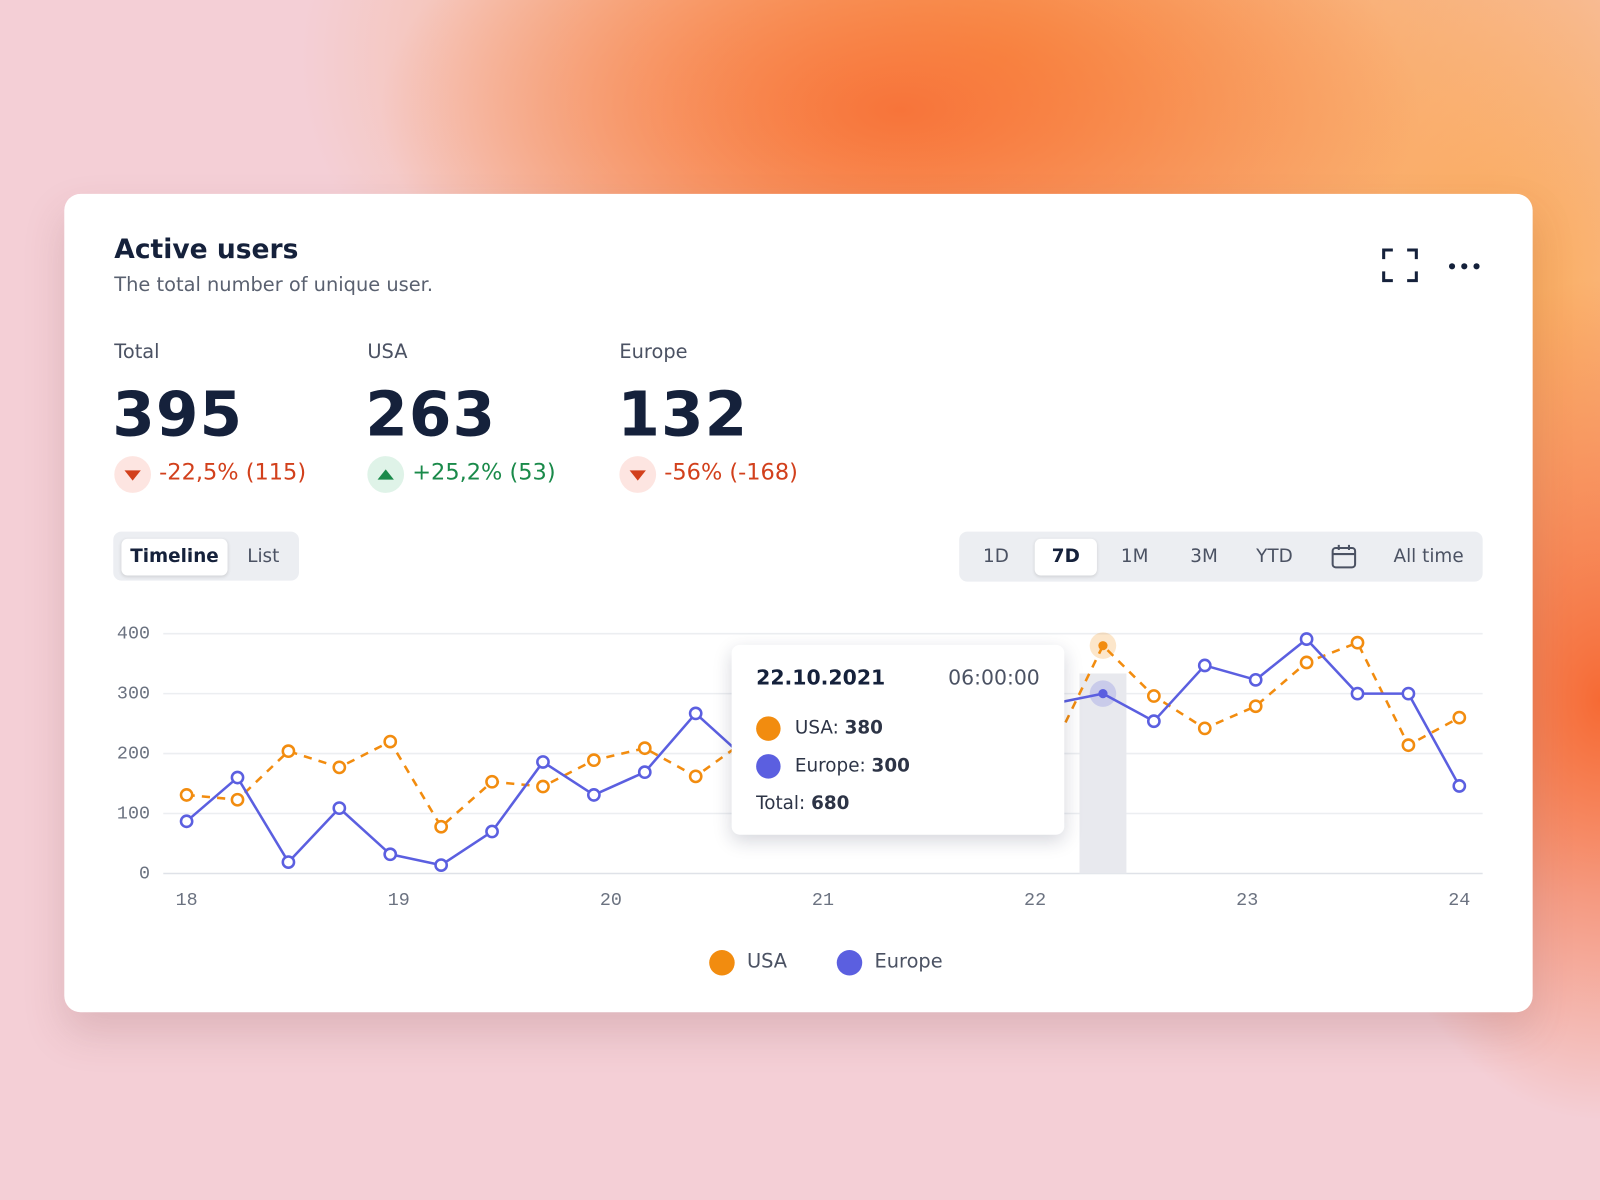 The width and height of the screenshot is (1600, 1200). I want to click on stat-value: 132, so click(683, 415).